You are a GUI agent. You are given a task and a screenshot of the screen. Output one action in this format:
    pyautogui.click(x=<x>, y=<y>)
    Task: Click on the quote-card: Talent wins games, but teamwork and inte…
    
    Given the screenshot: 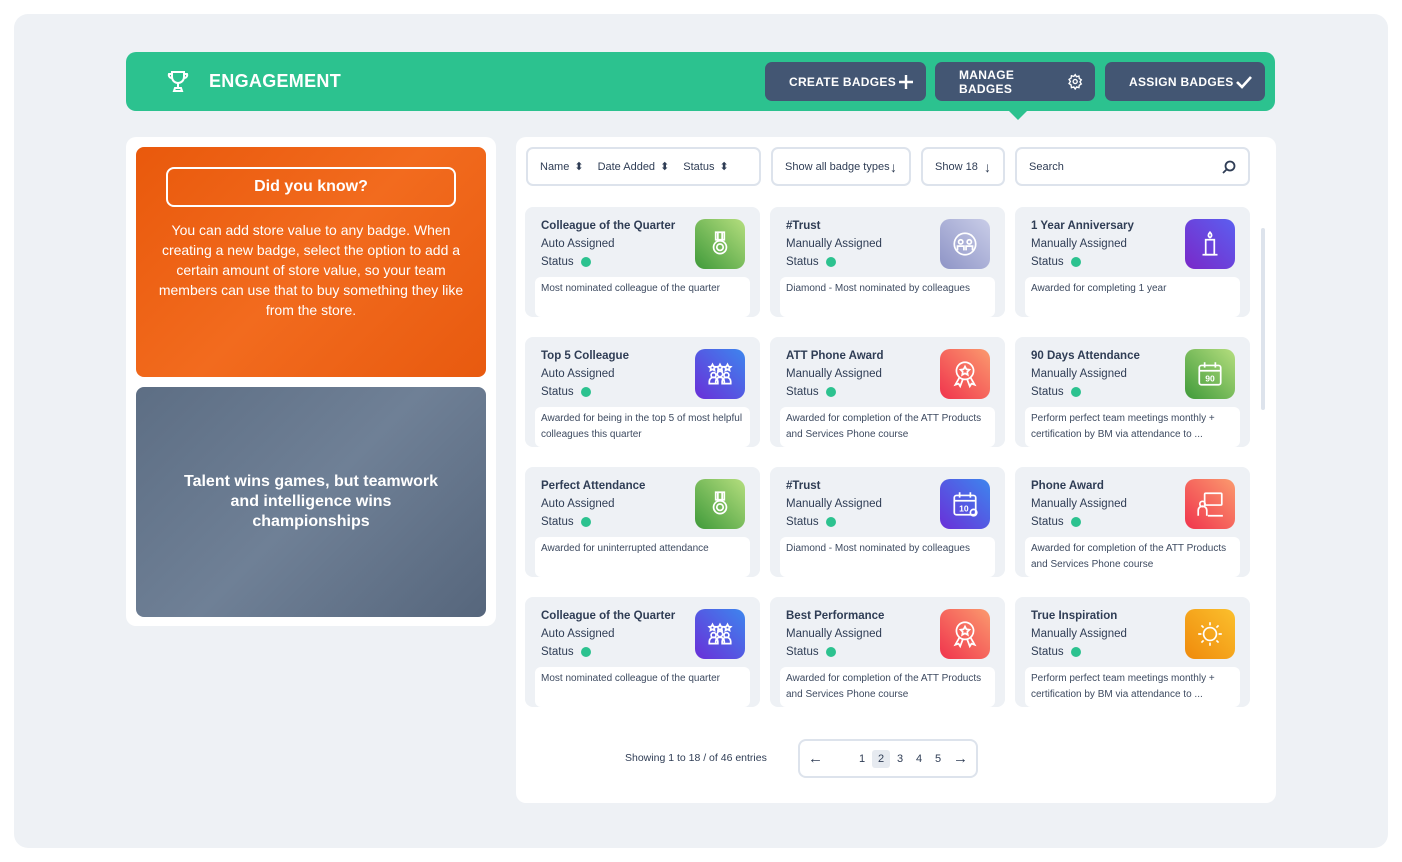 What is the action you would take?
    pyautogui.click(x=311, y=502)
    